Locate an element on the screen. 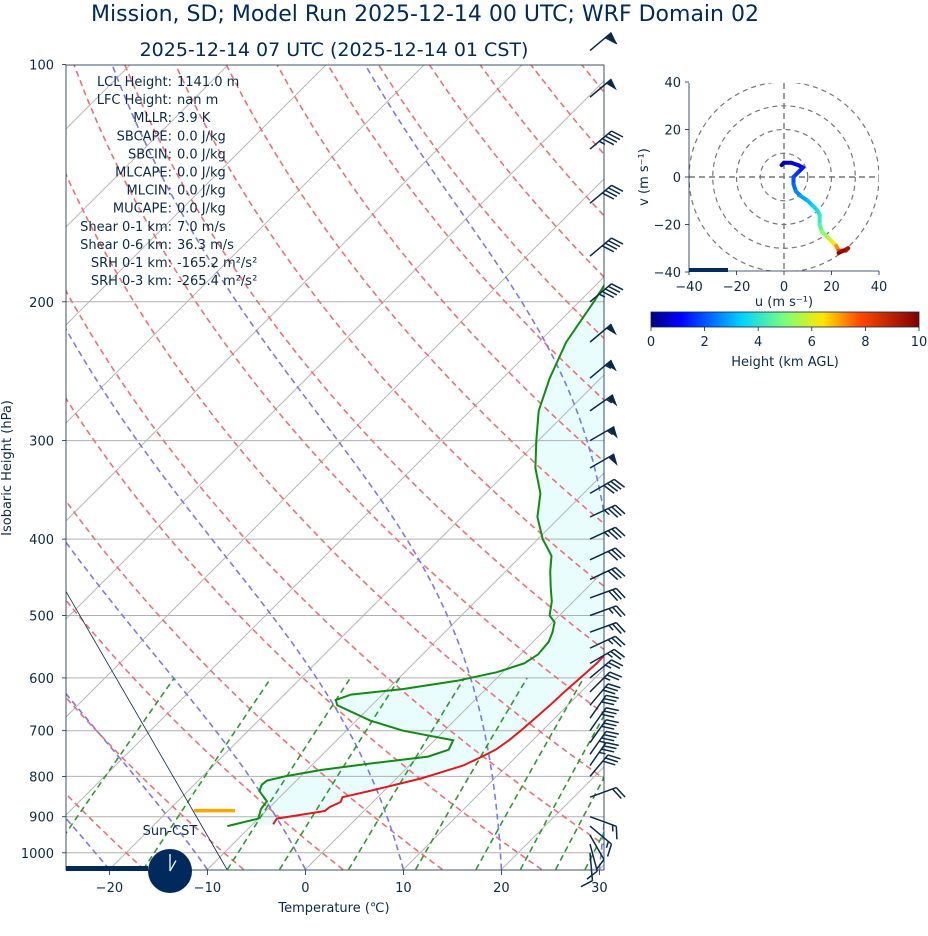 The width and height of the screenshot is (928, 936). colorbar-tick-label: 2 is located at coordinates (704, 342).